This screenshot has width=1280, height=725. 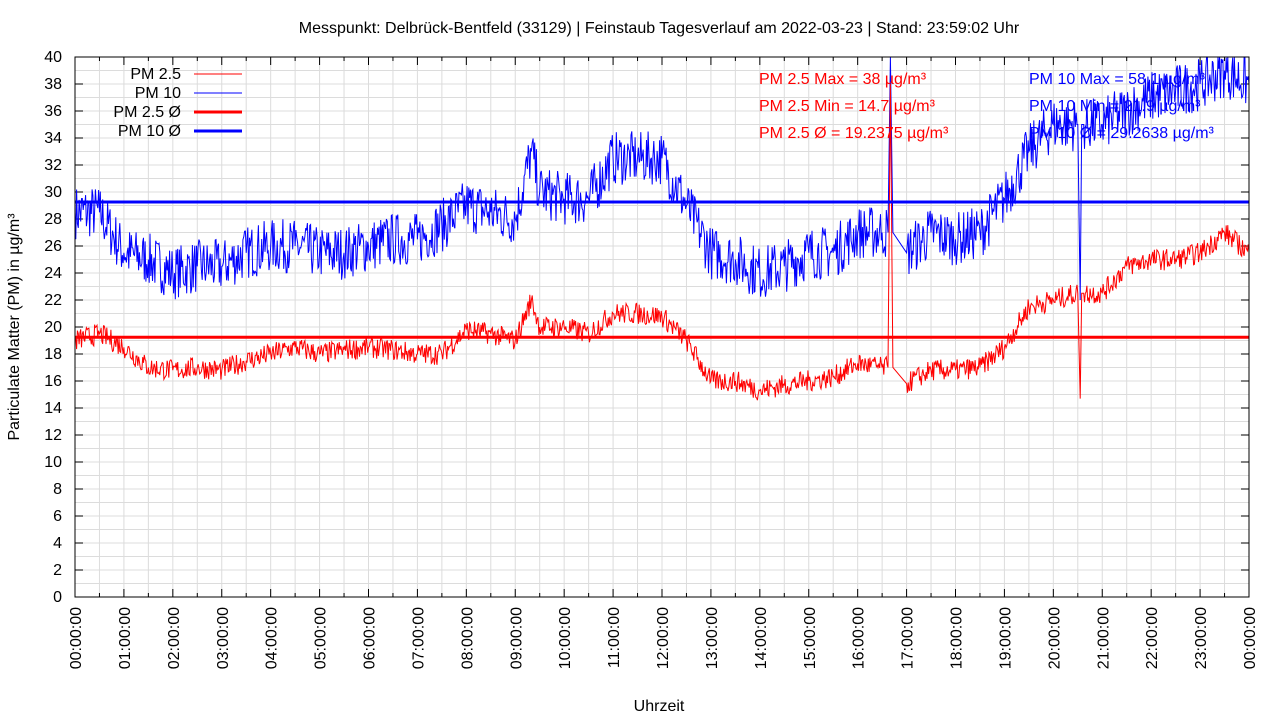 What do you see at coordinates (174, 638) in the screenshot?
I see `x-tick-label: 02:00:00` at bounding box center [174, 638].